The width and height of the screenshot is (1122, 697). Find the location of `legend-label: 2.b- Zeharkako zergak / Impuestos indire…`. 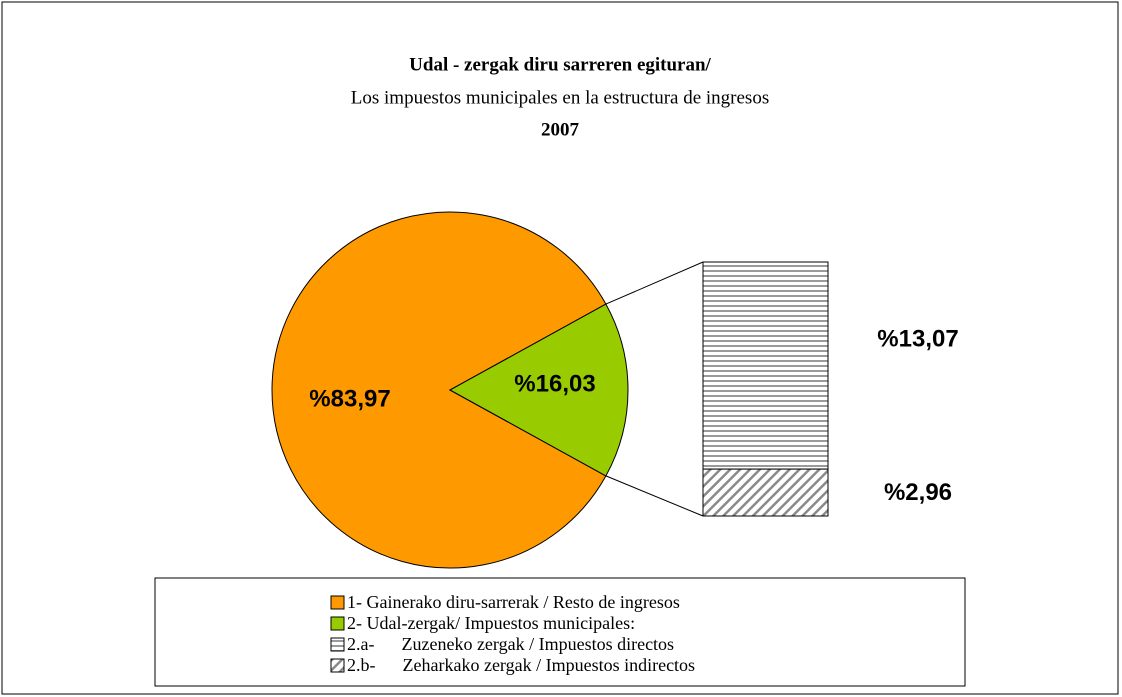

legend-label: 2.b- Zeharkako zergak / Impuestos indire… is located at coordinates (521, 665).